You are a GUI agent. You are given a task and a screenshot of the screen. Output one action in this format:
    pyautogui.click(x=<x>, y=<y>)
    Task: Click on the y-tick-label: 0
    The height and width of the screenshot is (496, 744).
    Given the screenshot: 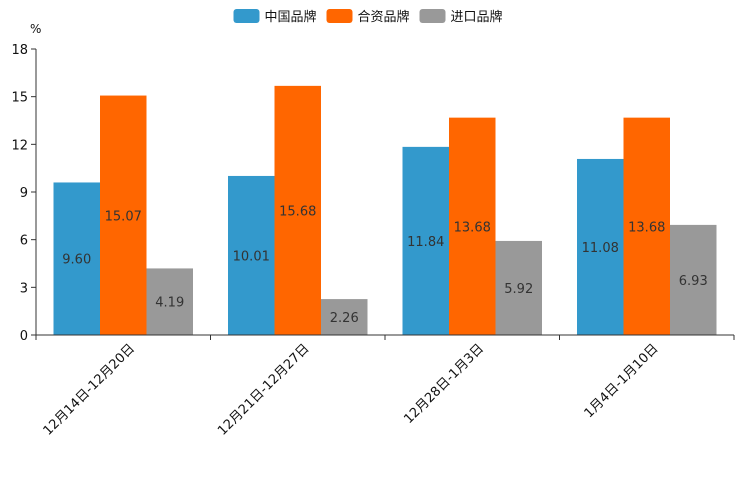 What is the action you would take?
    pyautogui.click(x=24, y=336)
    